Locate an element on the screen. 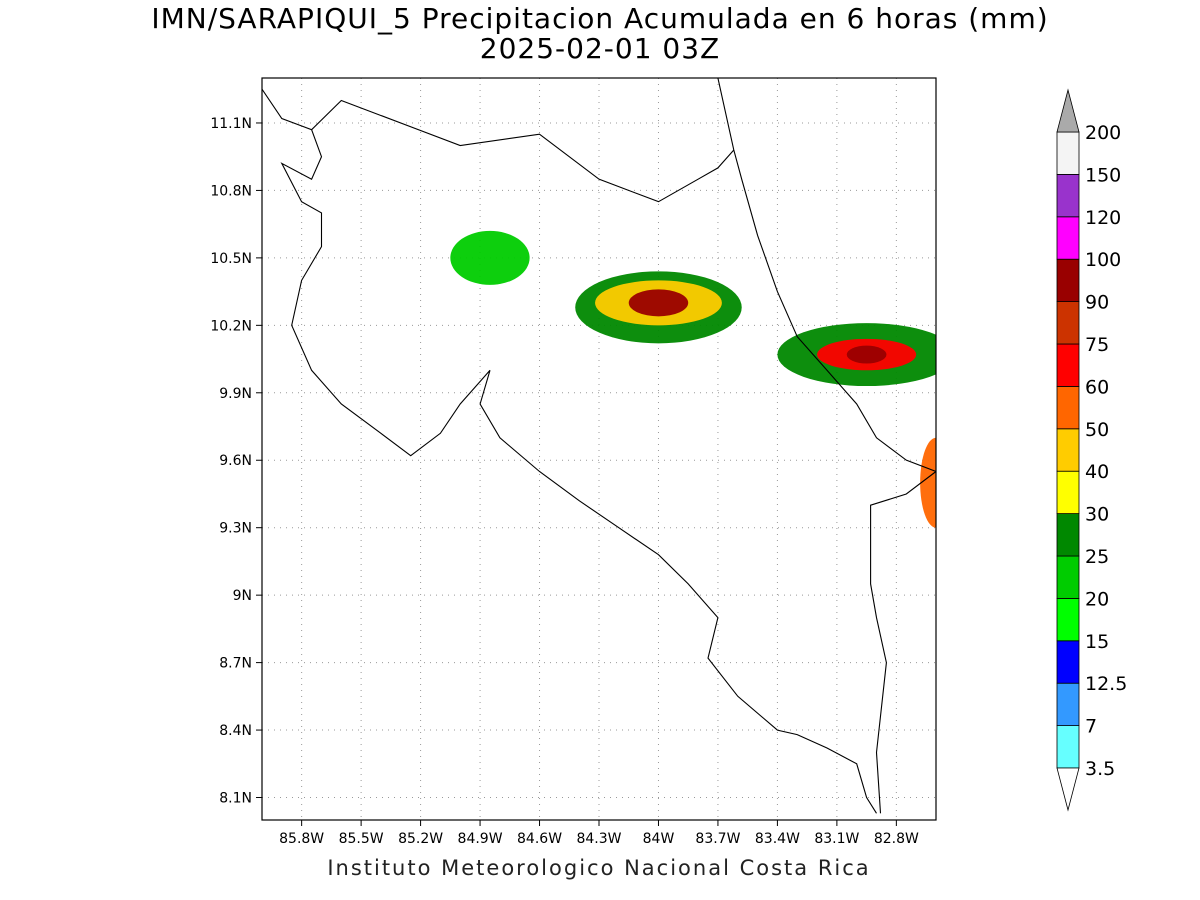 This screenshot has width=1200, height=900. colorbar-label: 15 is located at coordinates (1097, 642).